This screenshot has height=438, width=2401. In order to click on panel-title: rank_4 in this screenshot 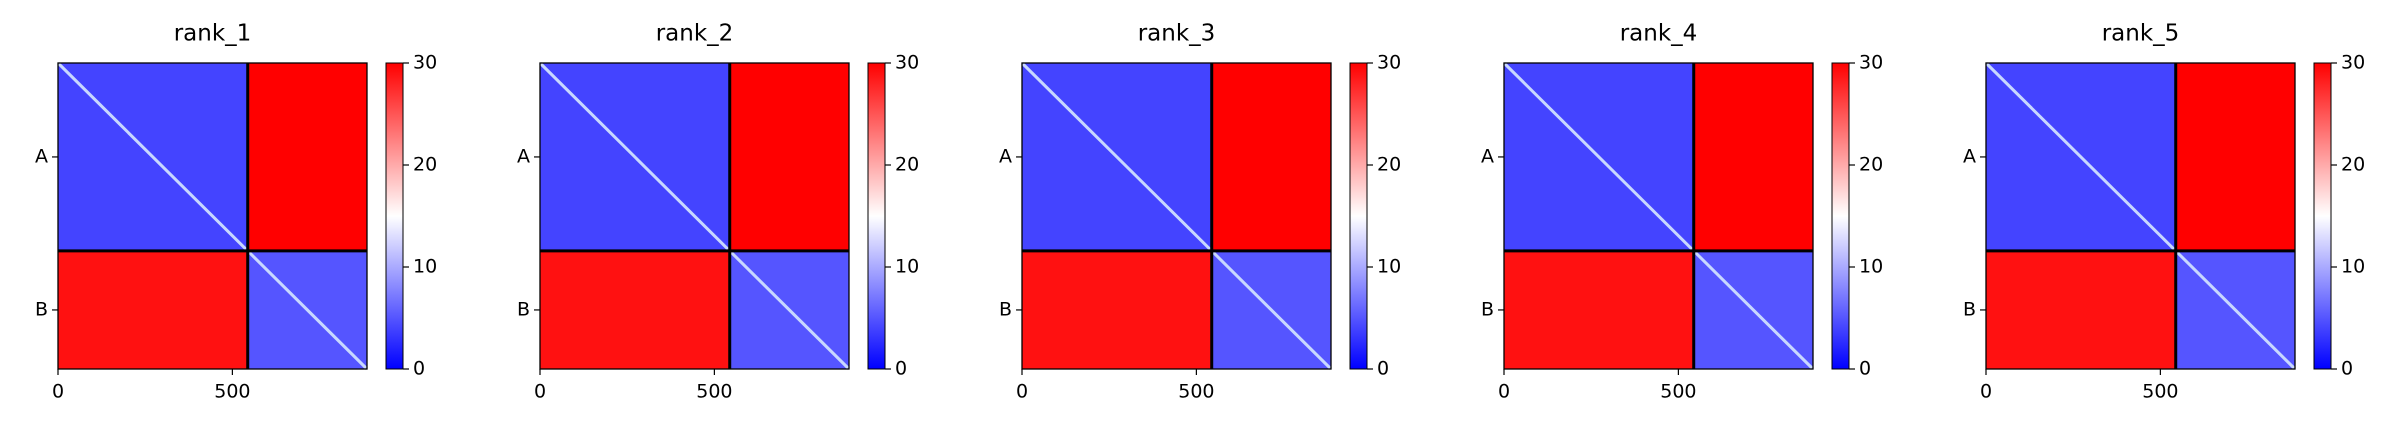, I will do `click(1659, 34)`.